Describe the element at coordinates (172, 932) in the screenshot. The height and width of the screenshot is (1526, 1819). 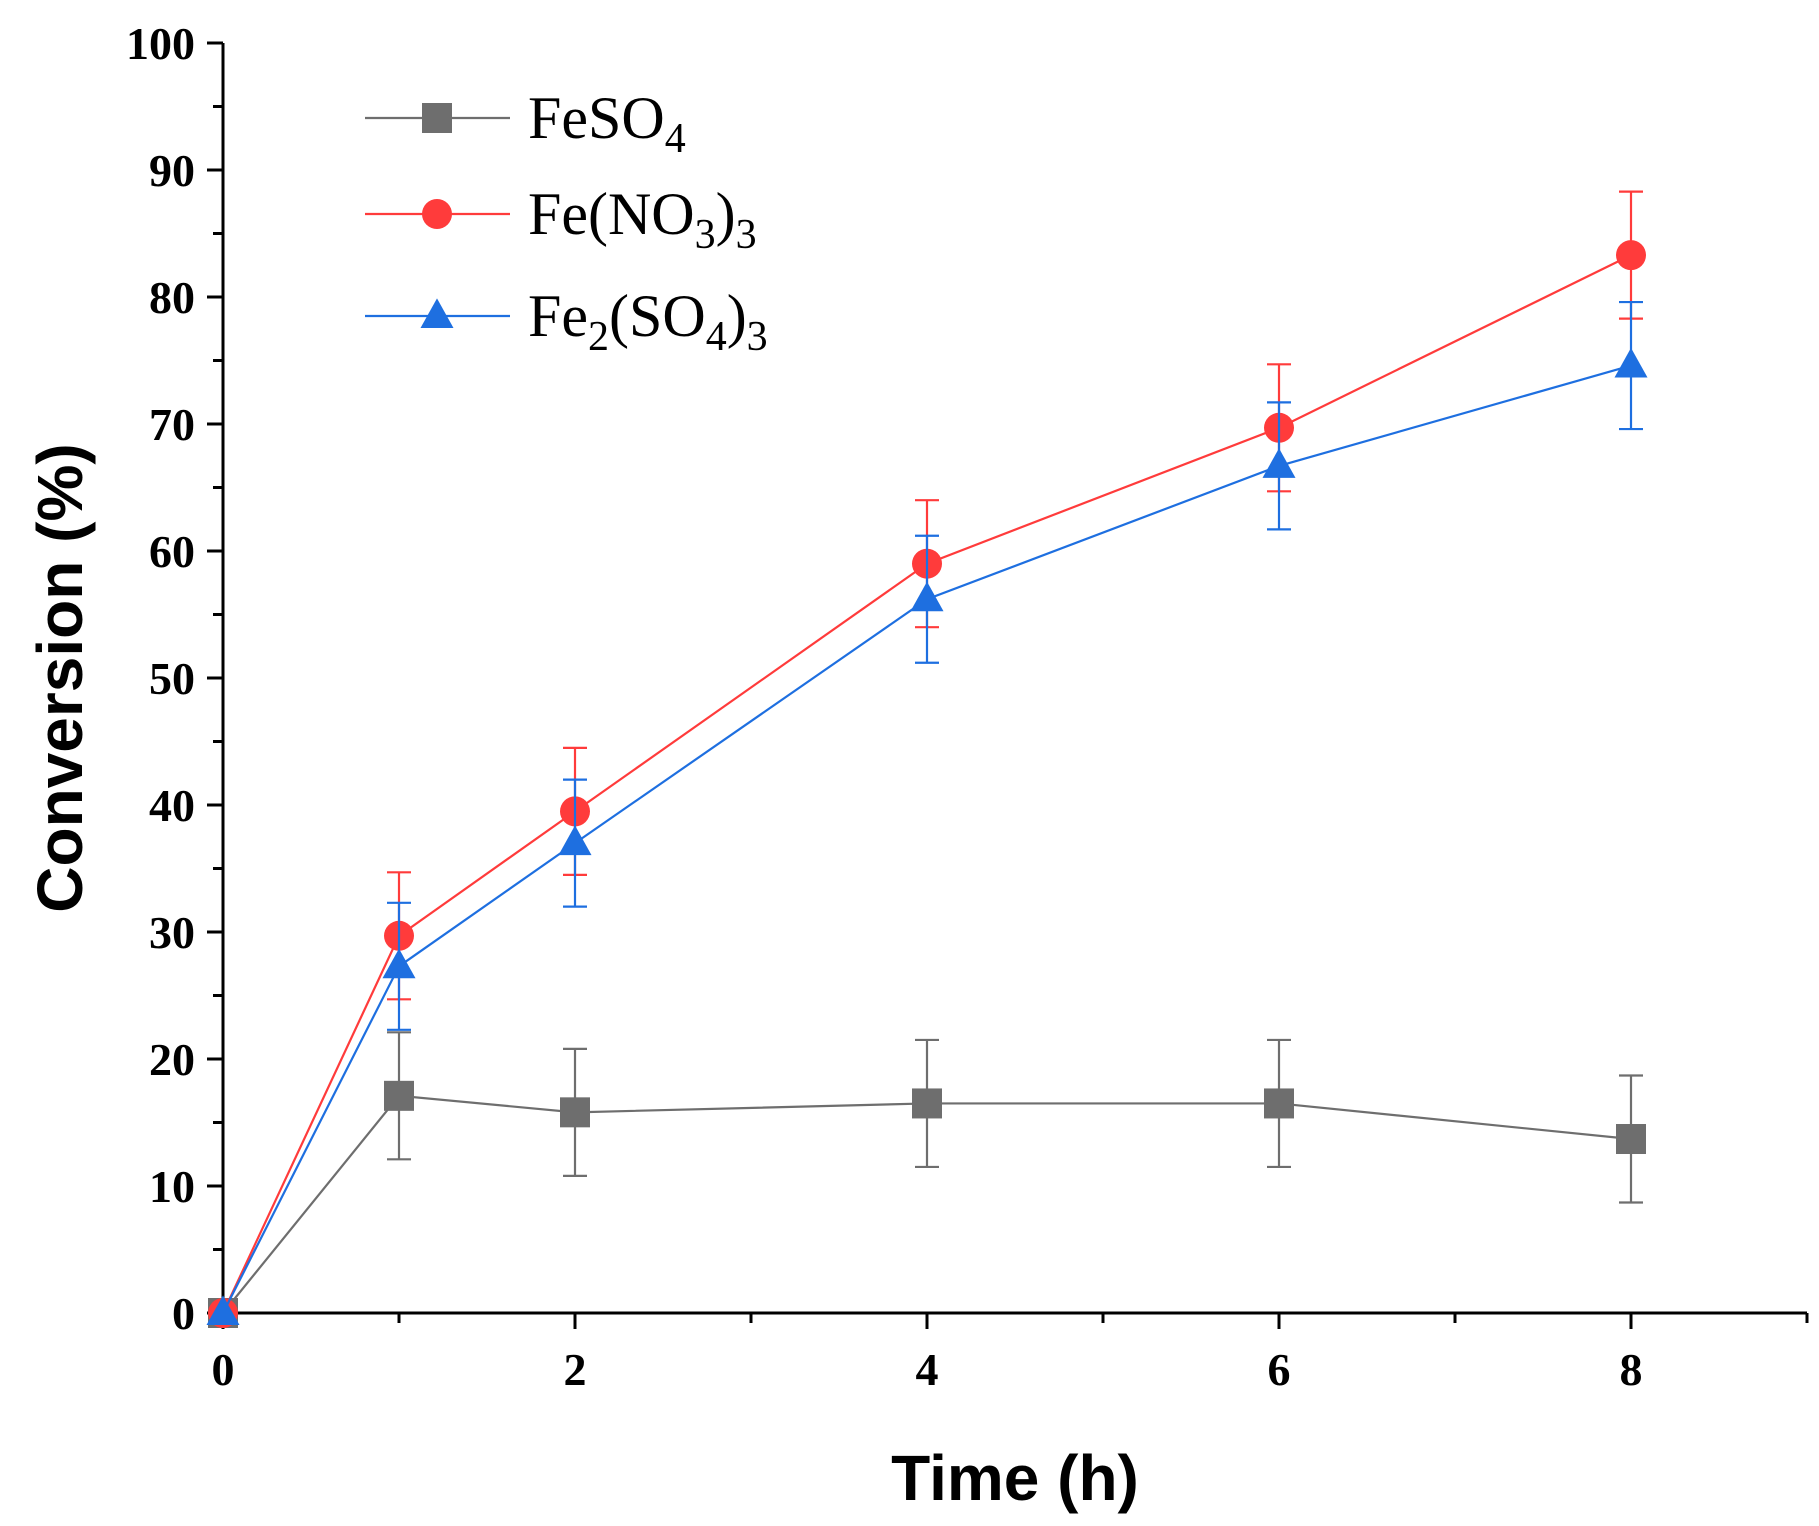
I see `y-tick-label: 30` at that location.